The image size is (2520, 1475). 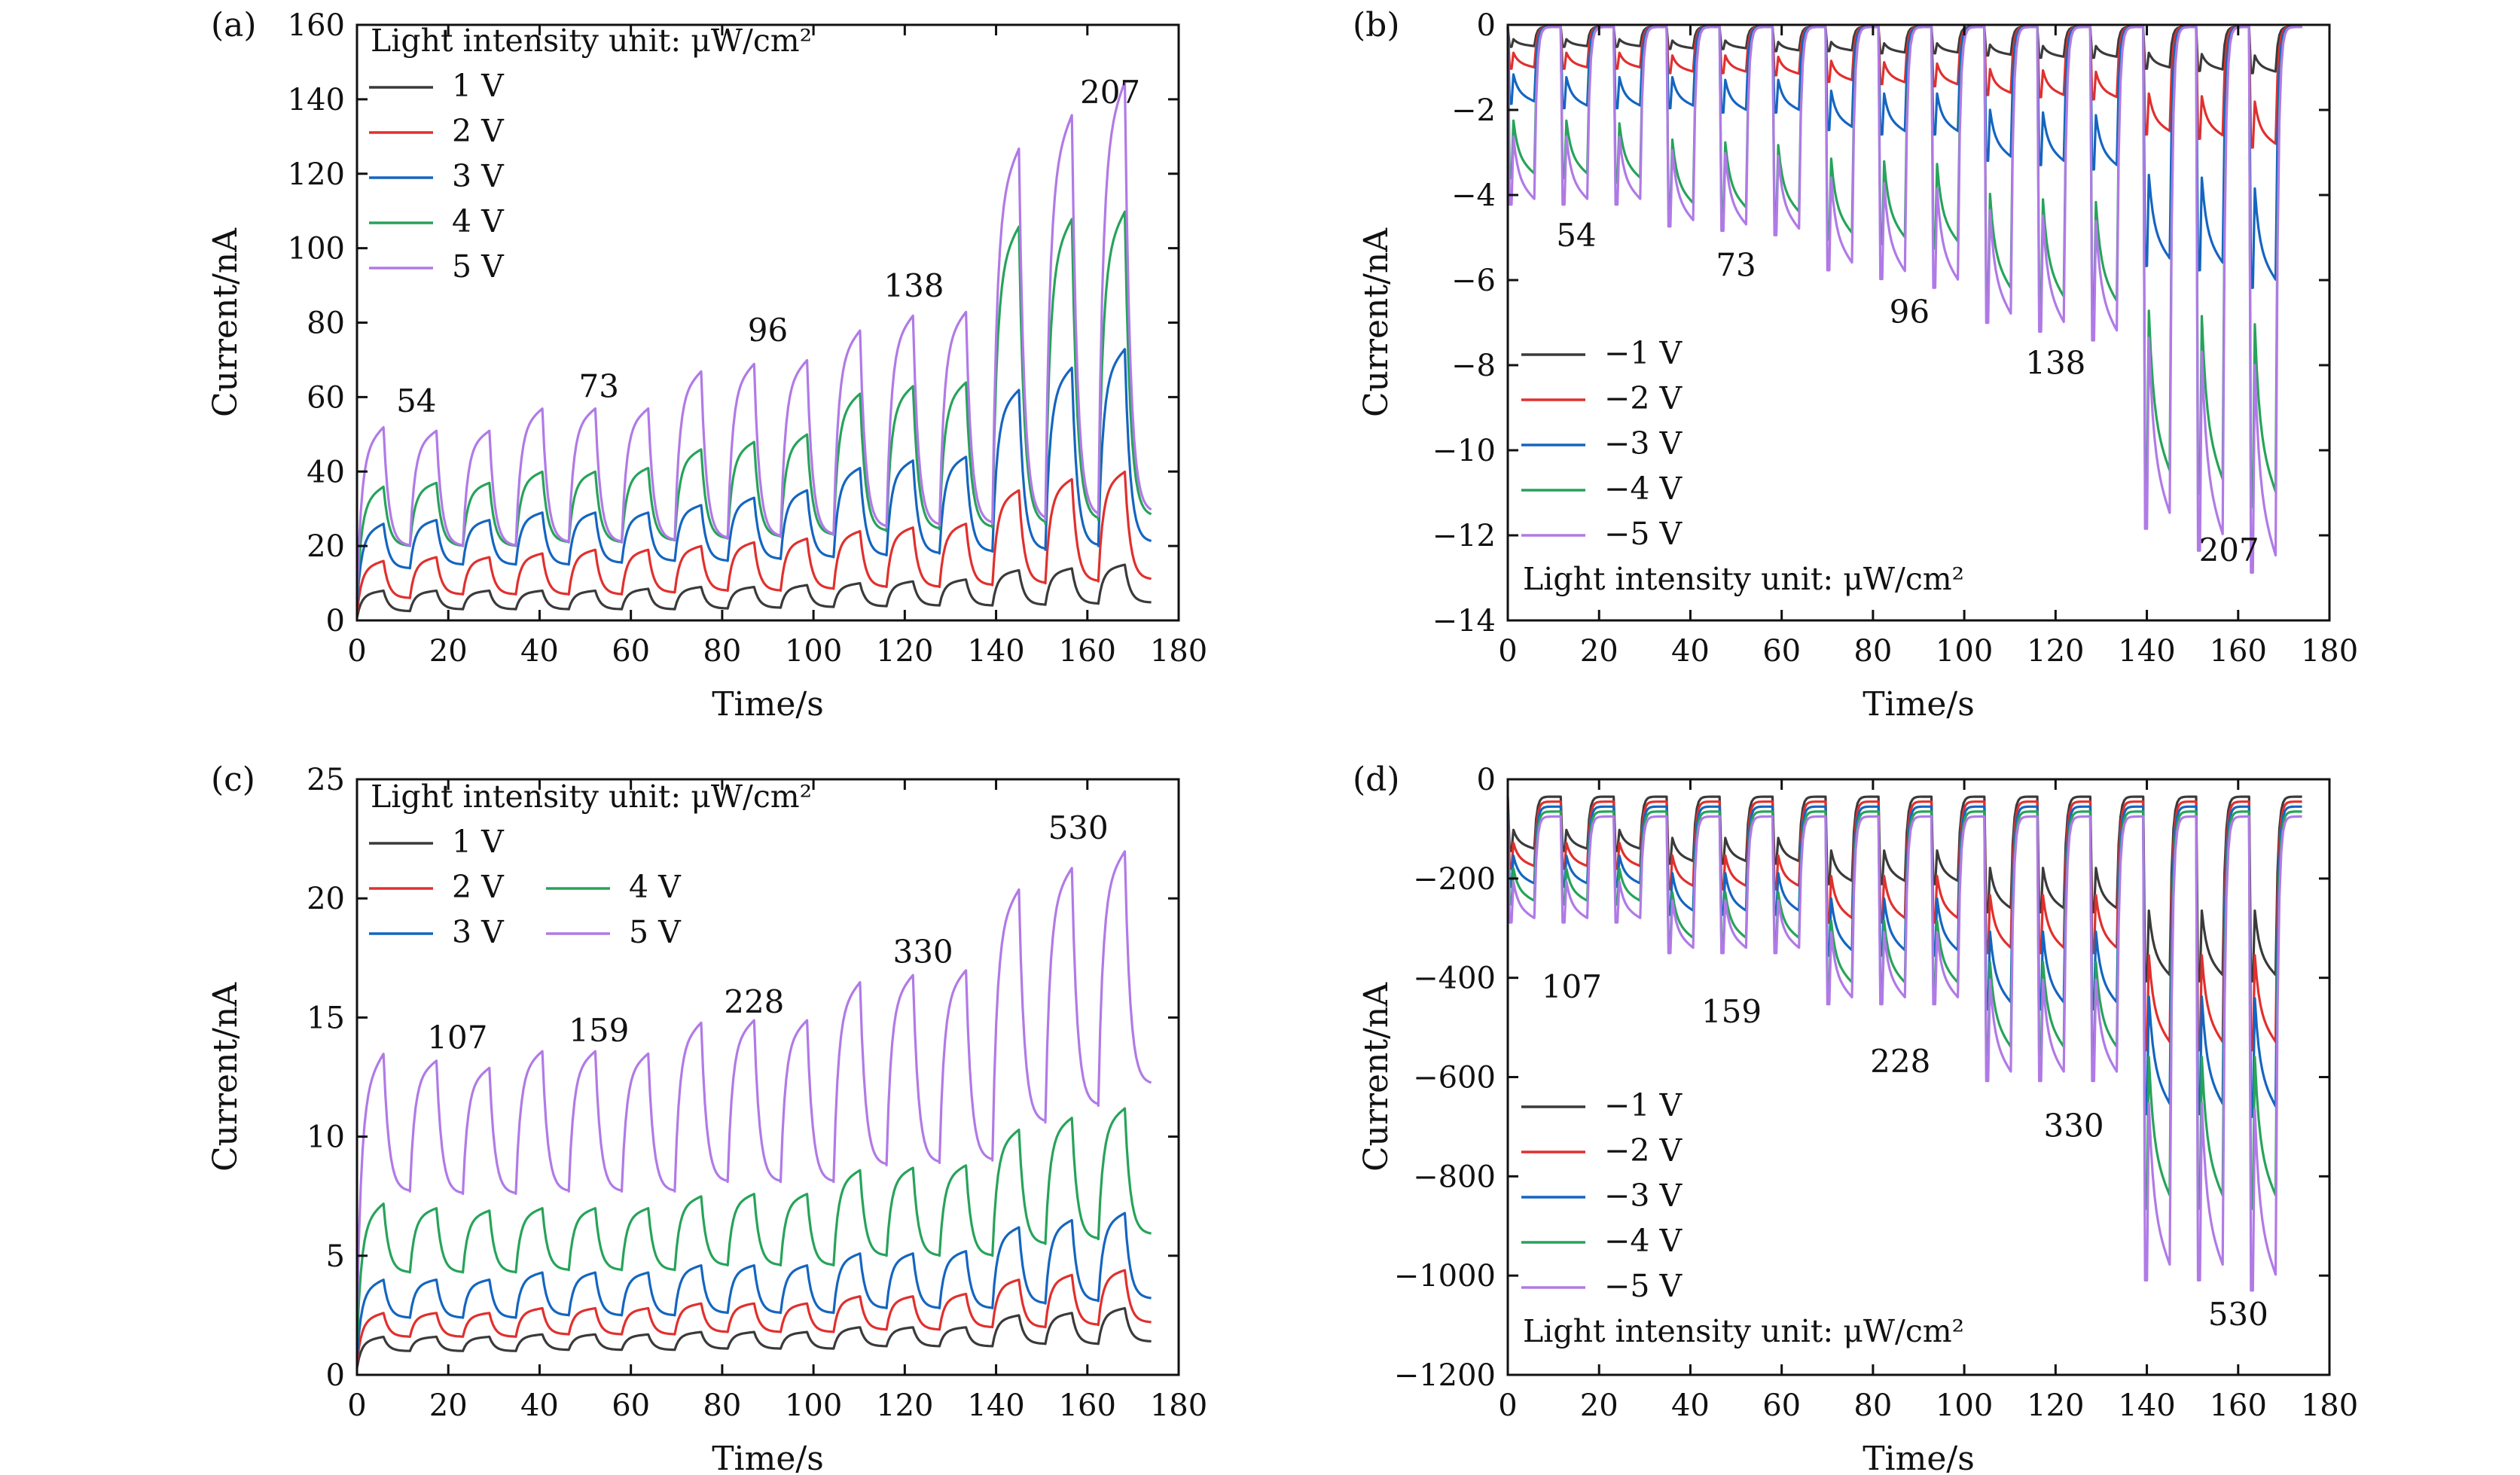 What do you see at coordinates (1376, 25) in the screenshot?
I see `panel-label: (b)` at bounding box center [1376, 25].